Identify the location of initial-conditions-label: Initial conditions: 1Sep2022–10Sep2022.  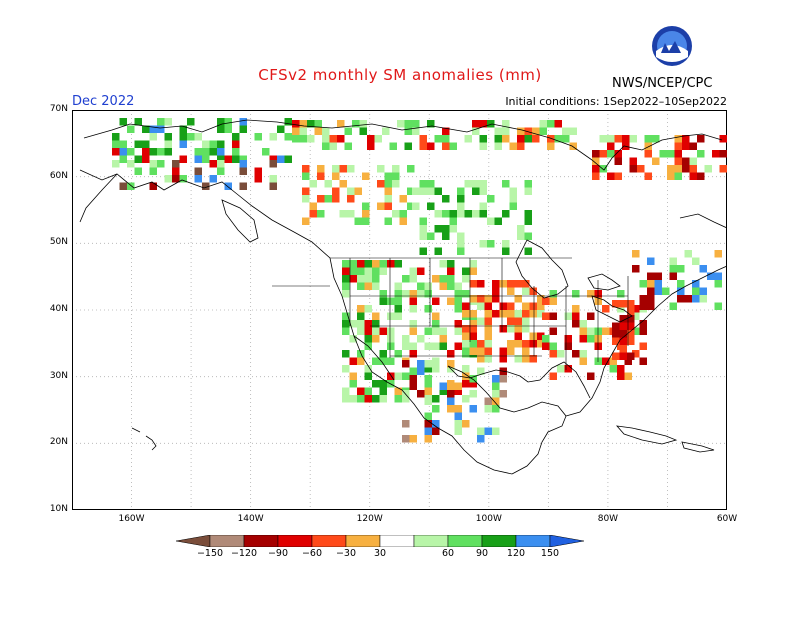
(616, 101).